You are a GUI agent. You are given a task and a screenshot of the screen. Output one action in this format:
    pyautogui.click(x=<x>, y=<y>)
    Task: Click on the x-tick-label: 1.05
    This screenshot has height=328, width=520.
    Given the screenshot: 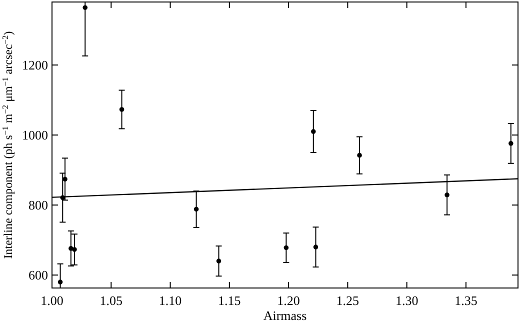 What is the action you would take?
    pyautogui.click(x=111, y=300)
    